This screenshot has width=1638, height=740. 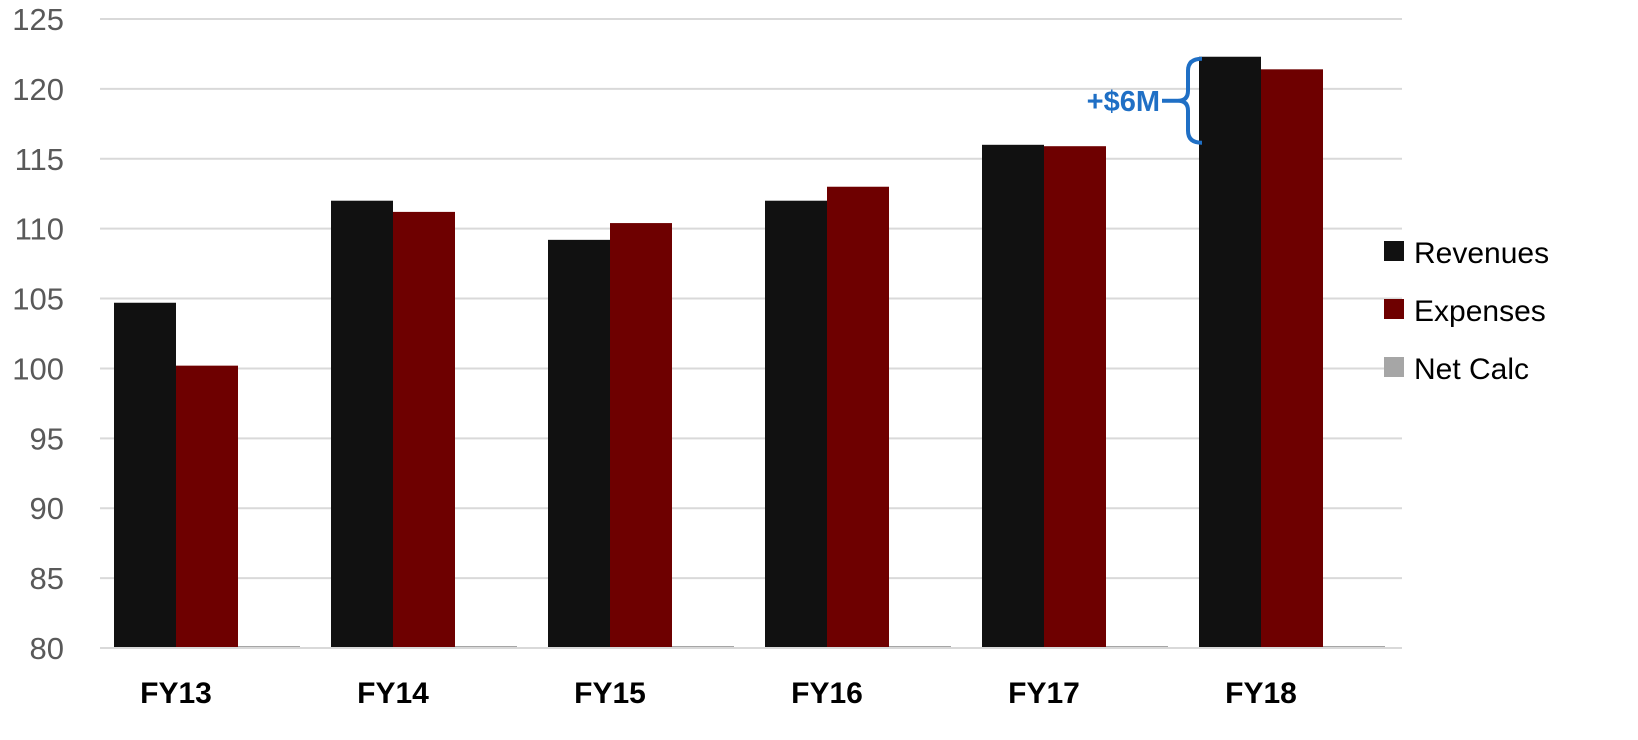 What do you see at coordinates (796, 424) in the screenshot?
I see `bar-revenues-fy16` at bounding box center [796, 424].